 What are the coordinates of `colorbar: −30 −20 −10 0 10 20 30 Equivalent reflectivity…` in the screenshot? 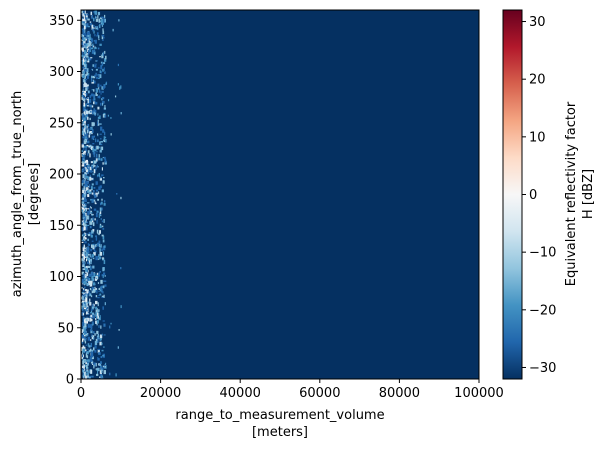 It's located at (549, 194).